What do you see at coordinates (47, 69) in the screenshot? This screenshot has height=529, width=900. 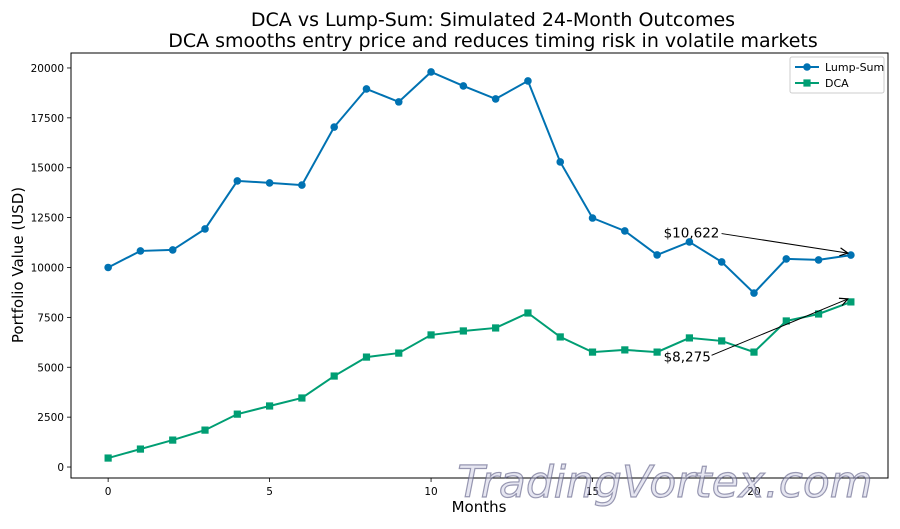 I see `y-tick-label: 20000` at bounding box center [47, 69].